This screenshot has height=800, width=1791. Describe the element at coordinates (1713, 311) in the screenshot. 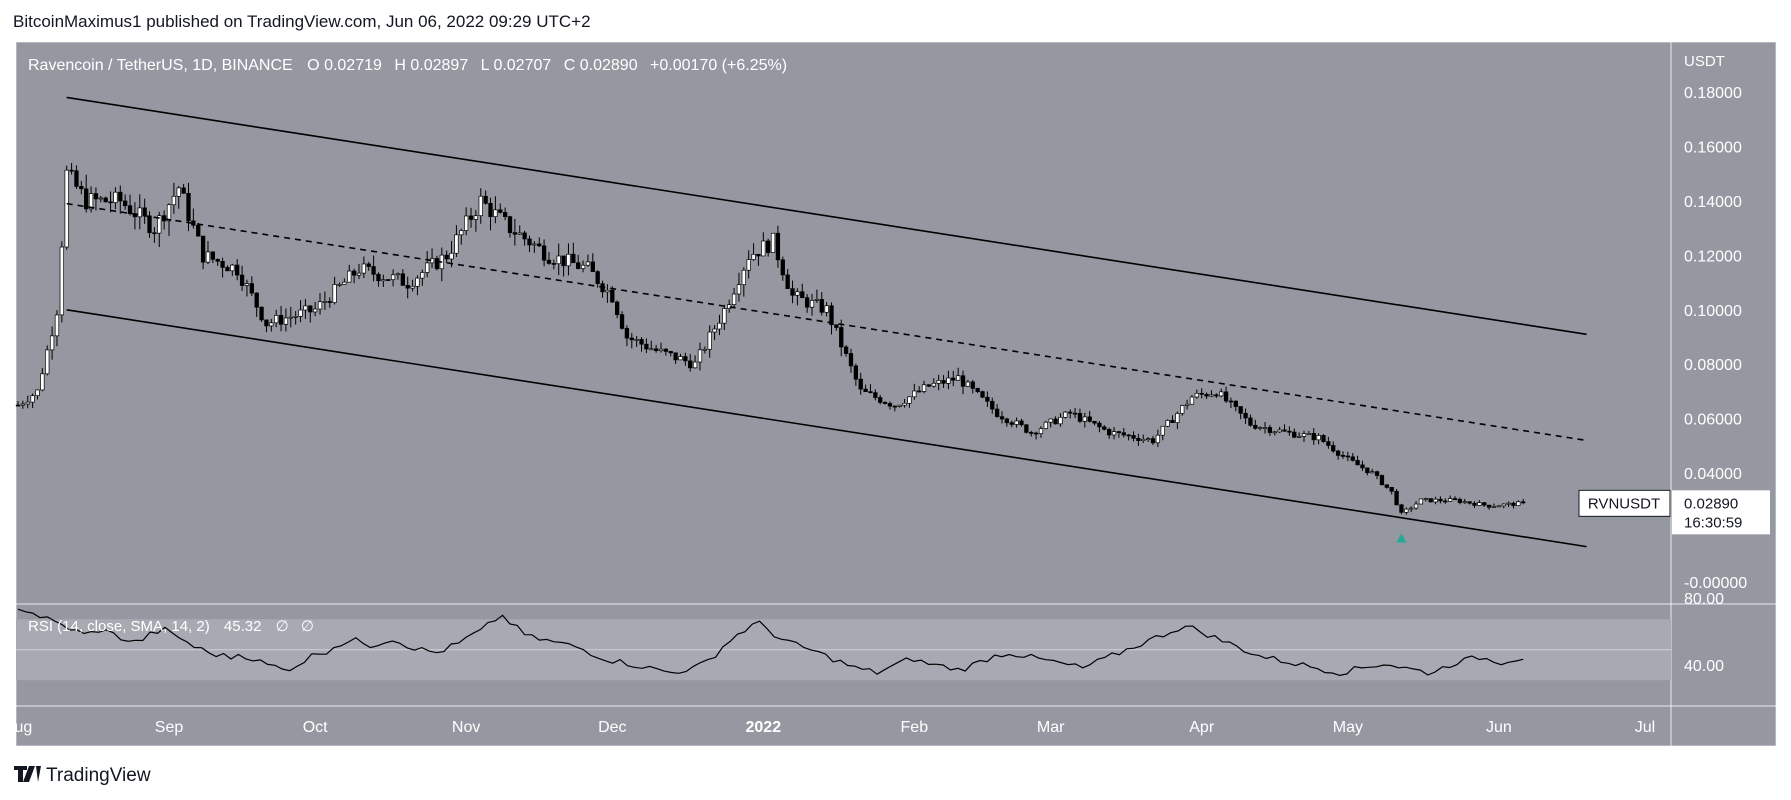

I see `price-tick: 0.10000` at that location.